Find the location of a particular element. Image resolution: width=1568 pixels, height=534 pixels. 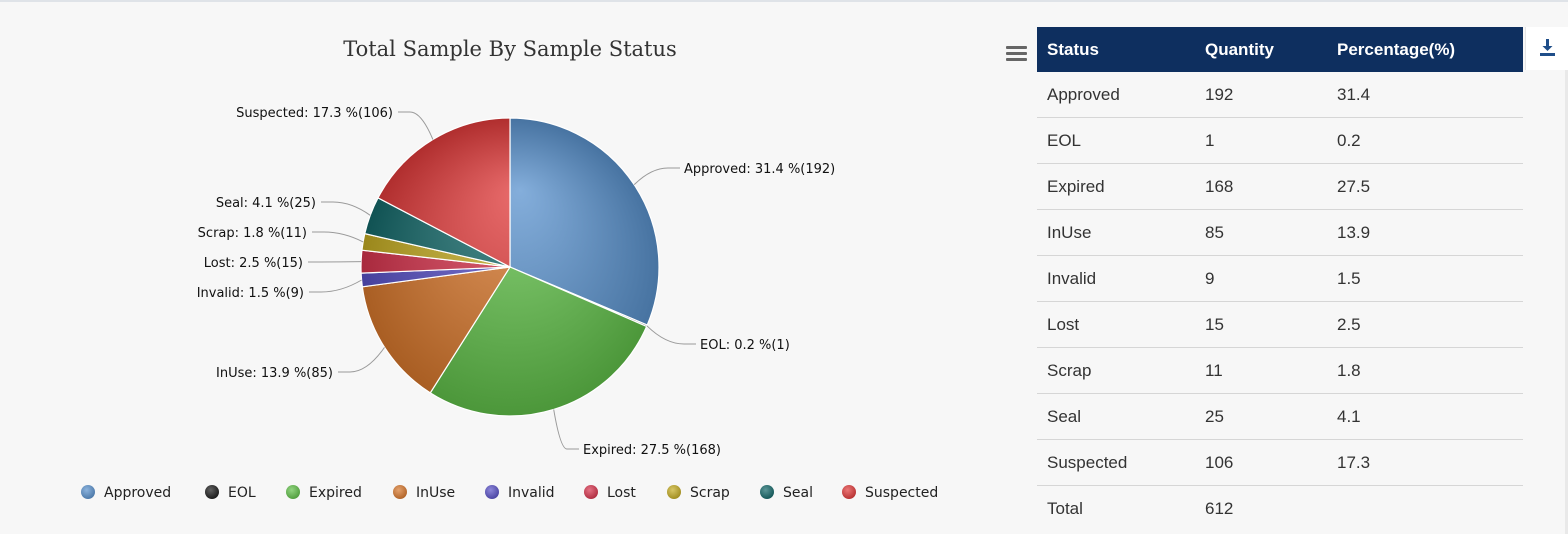

cell-status: Lost is located at coordinates (1116, 324).